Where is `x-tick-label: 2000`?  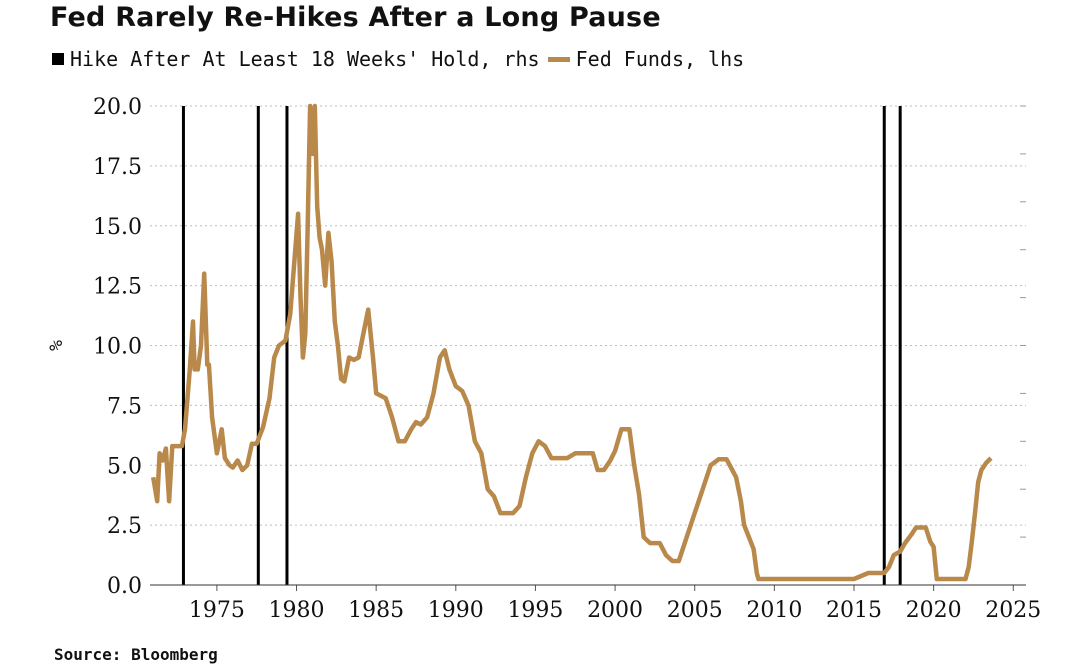 x-tick-label: 2000 is located at coordinates (615, 610).